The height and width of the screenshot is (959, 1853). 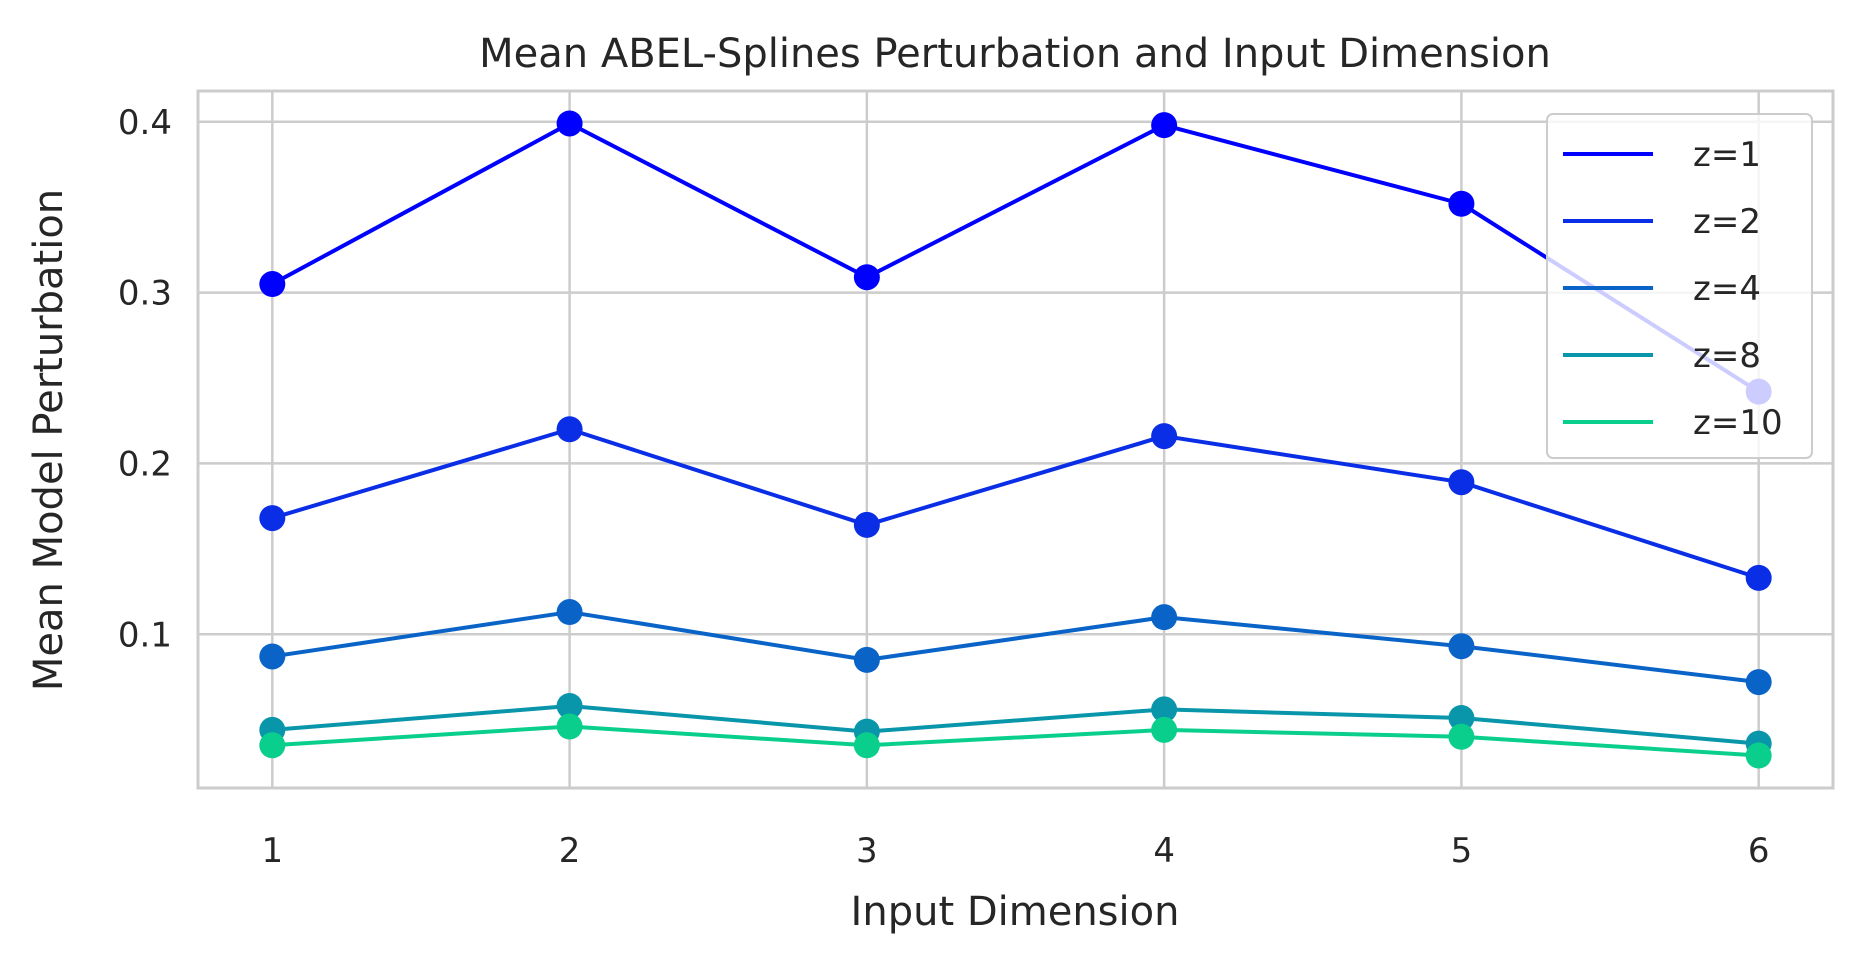 What do you see at coordinates (1738, 423) in the screenshot?
I see `legend-entry: z=10` at bounding box center [1738, 423].